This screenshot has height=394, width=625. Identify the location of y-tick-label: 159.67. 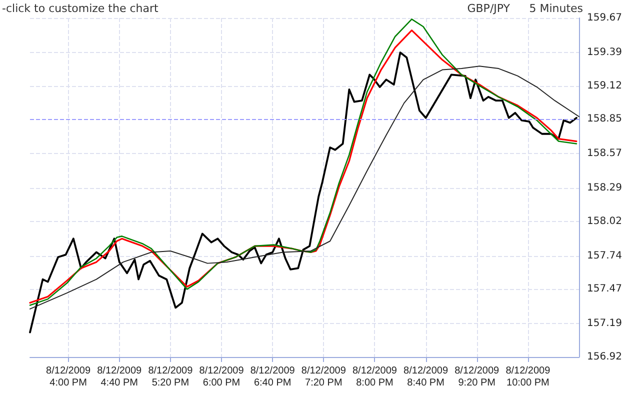
(604, 18).